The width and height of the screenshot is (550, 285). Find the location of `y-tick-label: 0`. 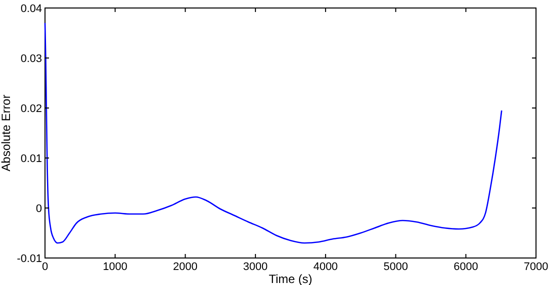

y-tick-label: 0 is located at coordinates (39, 209).